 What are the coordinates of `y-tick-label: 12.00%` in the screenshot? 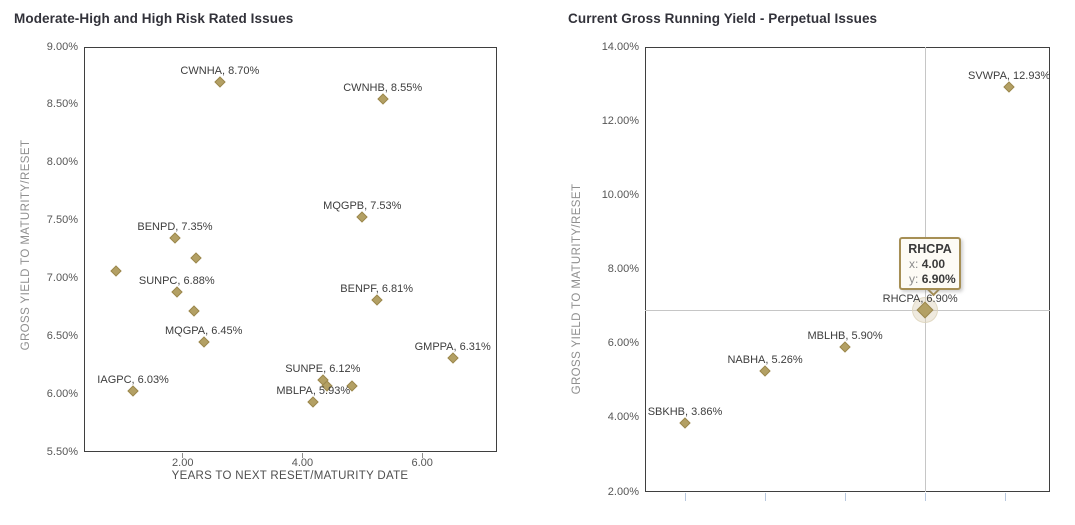 It's located at (620, 120).